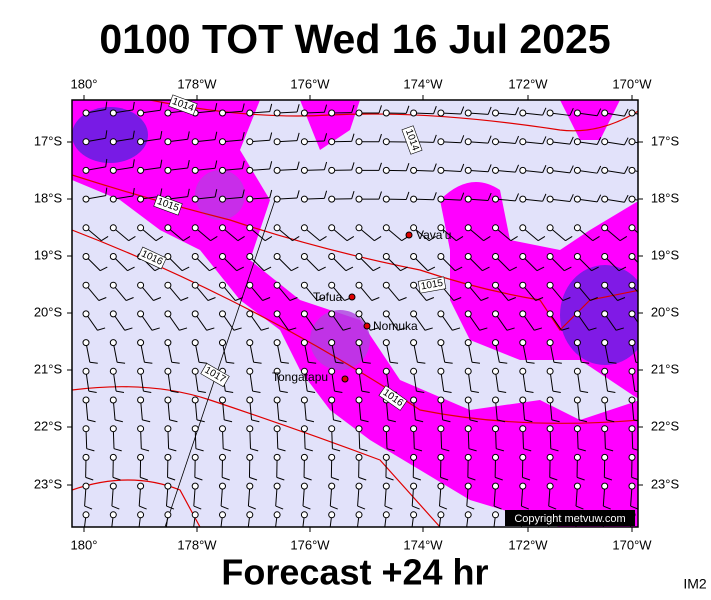 The image size is (711, 600). I want to click on place-marker, so click(409, 235).